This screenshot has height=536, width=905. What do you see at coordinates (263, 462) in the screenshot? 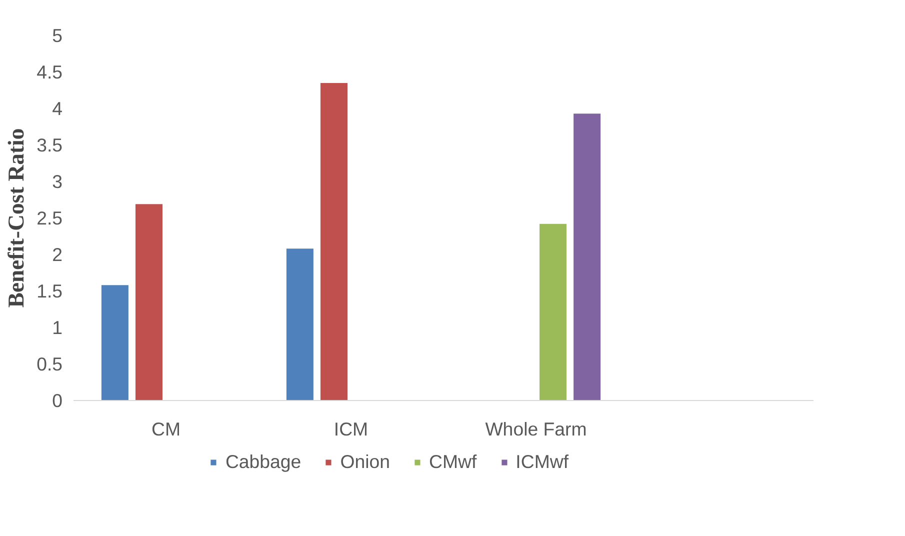
I see `legend-label: Cabbage` at bounding box center [263, 462].